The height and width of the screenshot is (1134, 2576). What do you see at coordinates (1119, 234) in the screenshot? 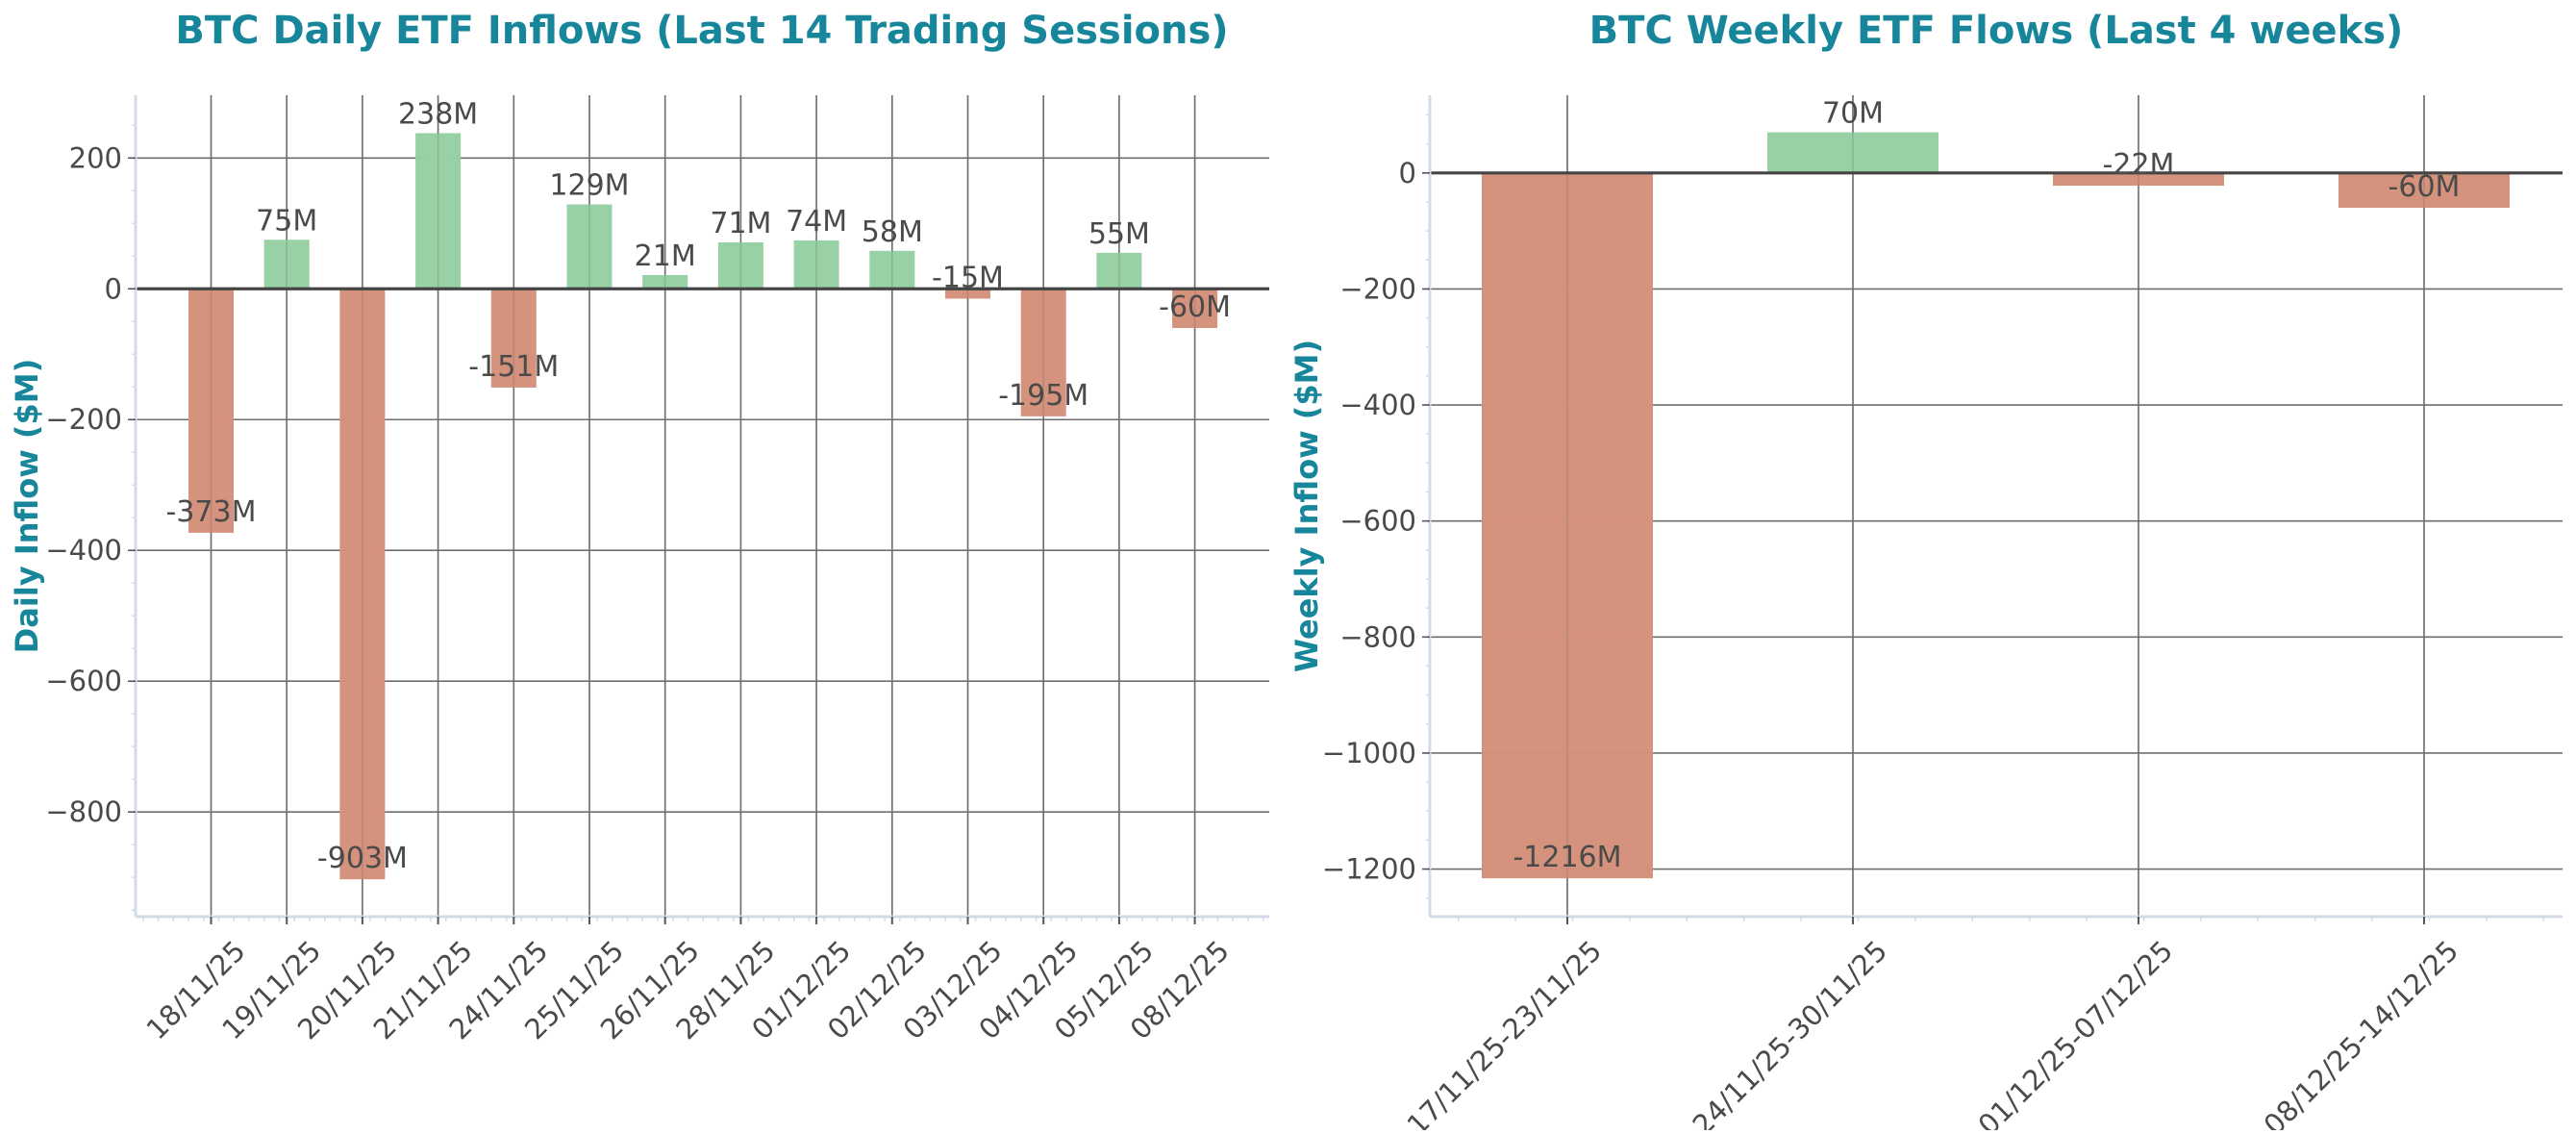
I see `data-label: 55M` at bounding box center [1119, 234].